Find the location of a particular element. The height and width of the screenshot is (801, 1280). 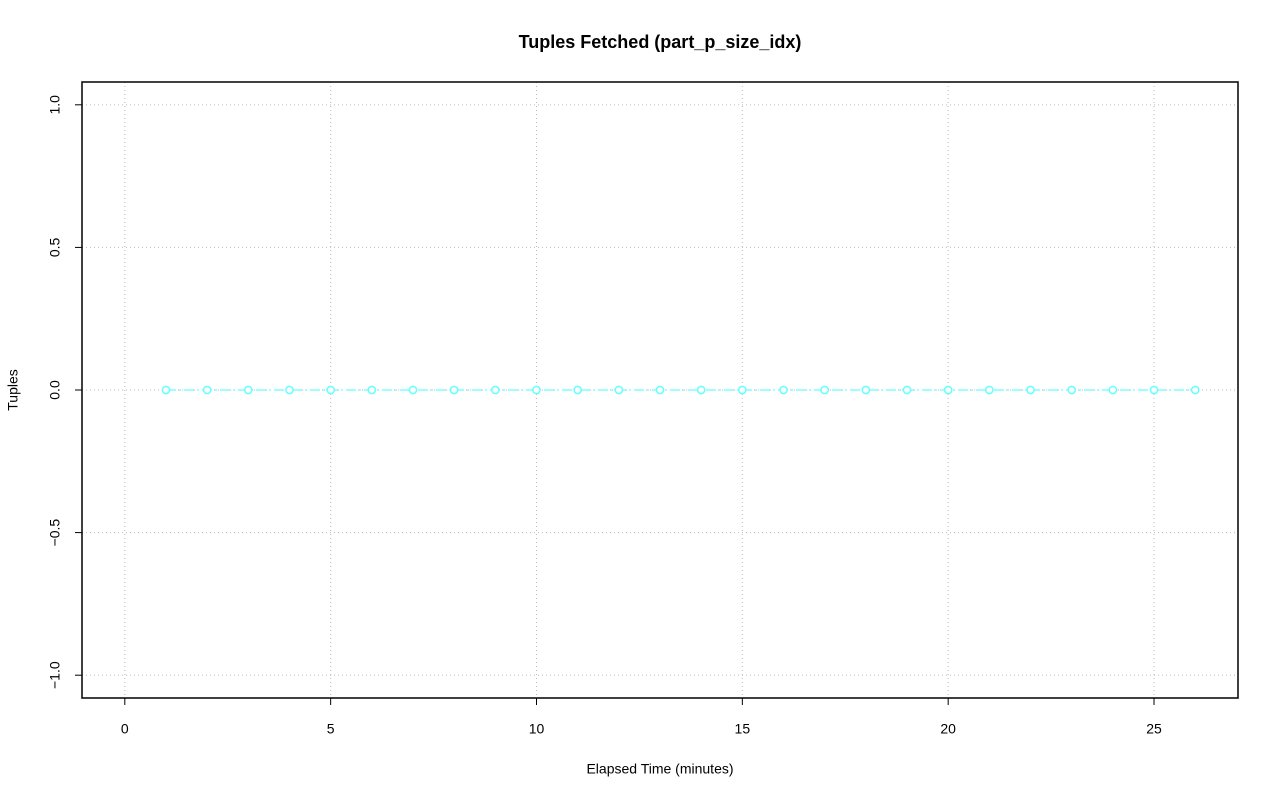

y-tick-label: 1.0 is located at coordinates (55, 105).